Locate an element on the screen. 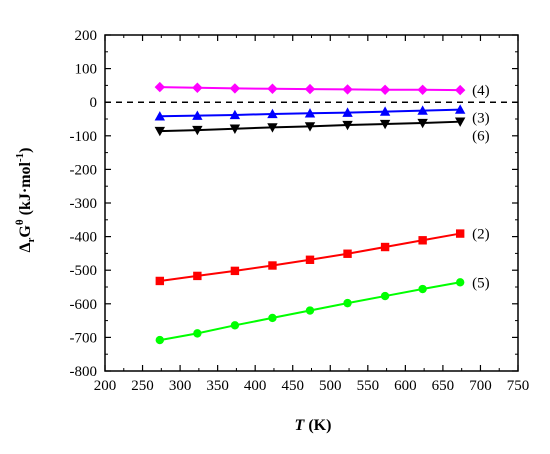 This screenshot has width=550, height=454. x-axis-title: T (K) is located at coordinates (313, 425).